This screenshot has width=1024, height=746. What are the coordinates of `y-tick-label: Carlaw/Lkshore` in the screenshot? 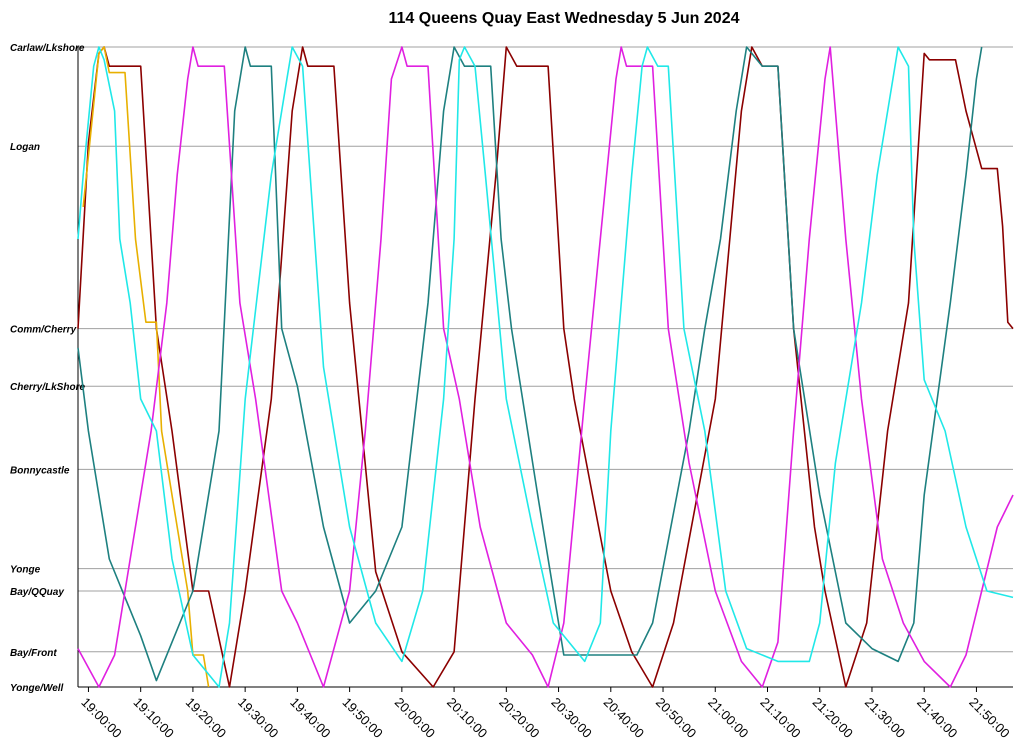 It's located at (47, 48).